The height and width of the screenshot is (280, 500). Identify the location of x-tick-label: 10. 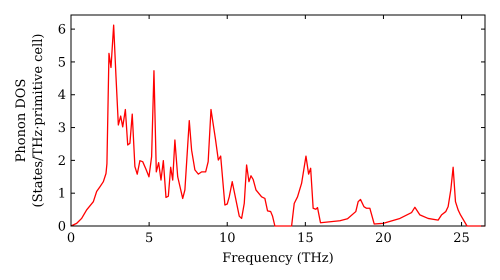
(227, 238).